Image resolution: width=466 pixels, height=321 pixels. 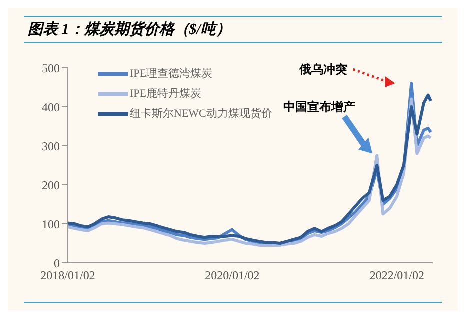 I want to click on y-tick-label: 200, so click(x=51, y=185).